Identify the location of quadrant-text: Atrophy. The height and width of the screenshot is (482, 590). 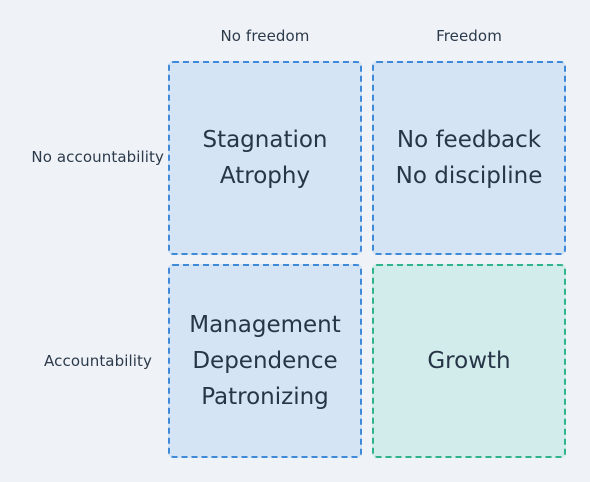
(265, 176).